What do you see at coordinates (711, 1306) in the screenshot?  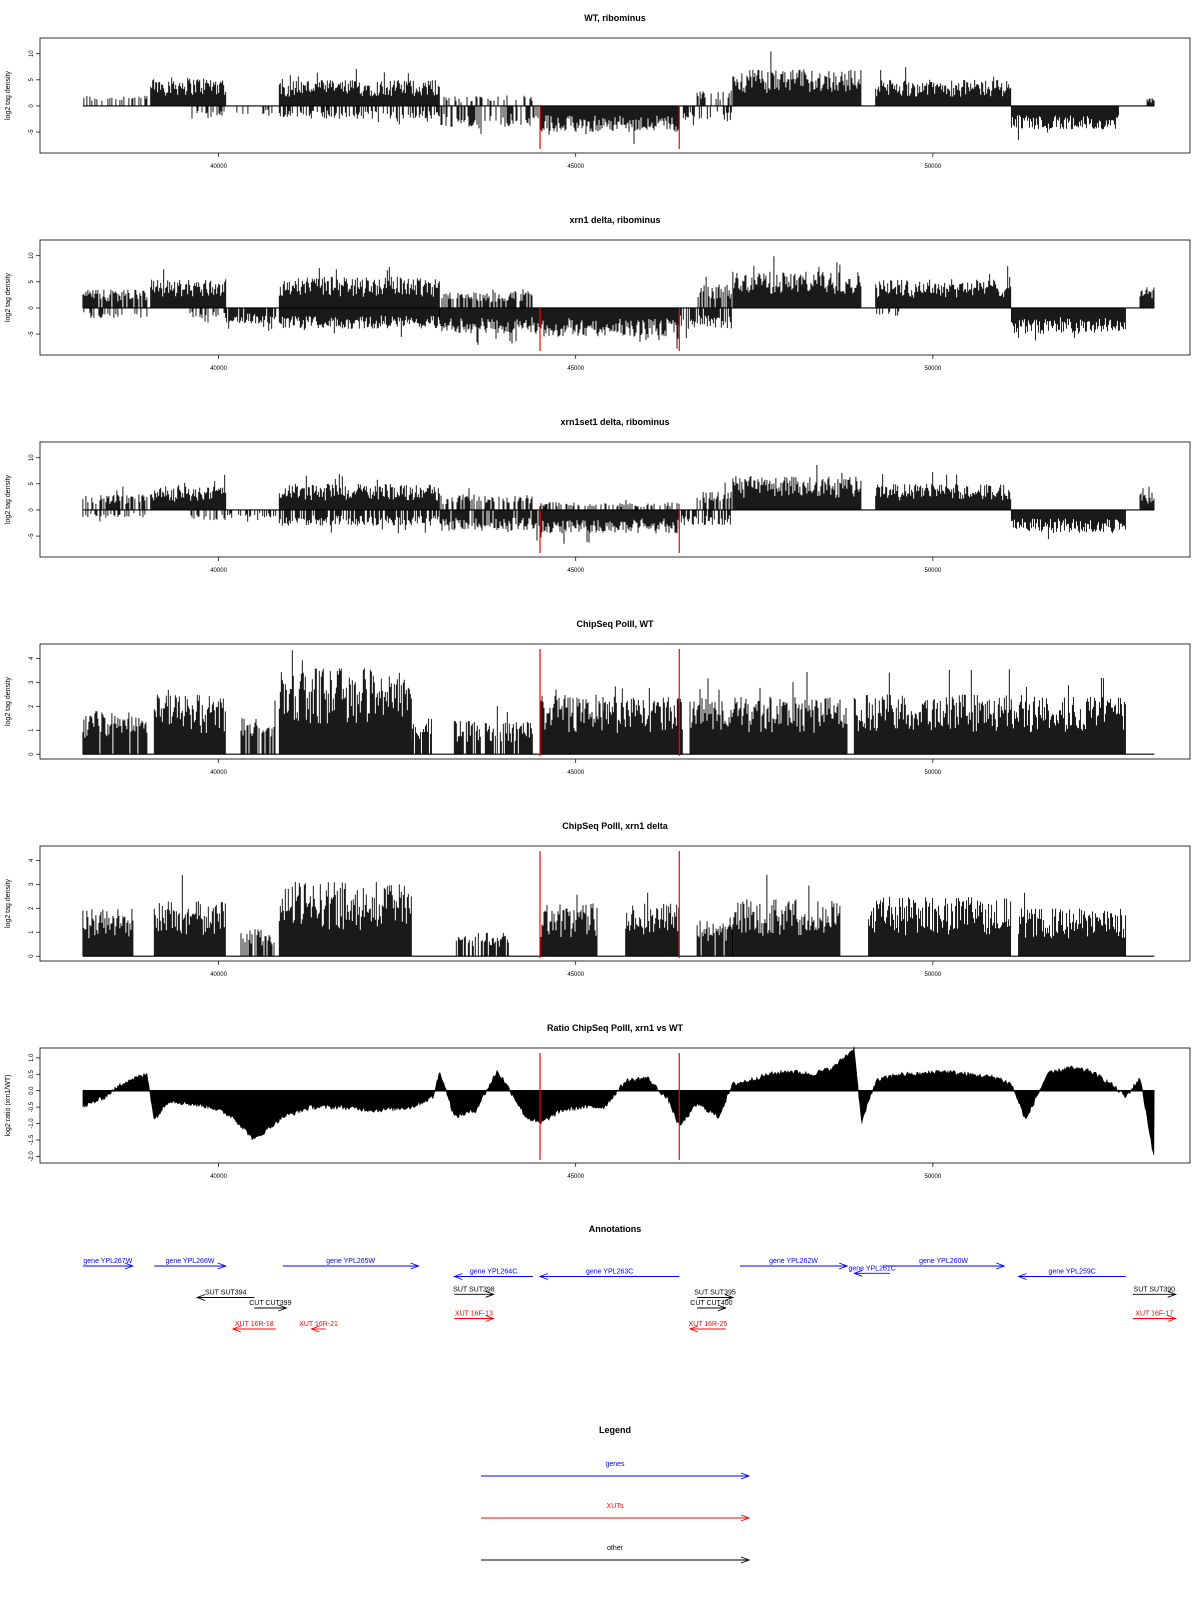 I see `annotation-feature: CUT CUT400` at bounding box center [711, 1306].